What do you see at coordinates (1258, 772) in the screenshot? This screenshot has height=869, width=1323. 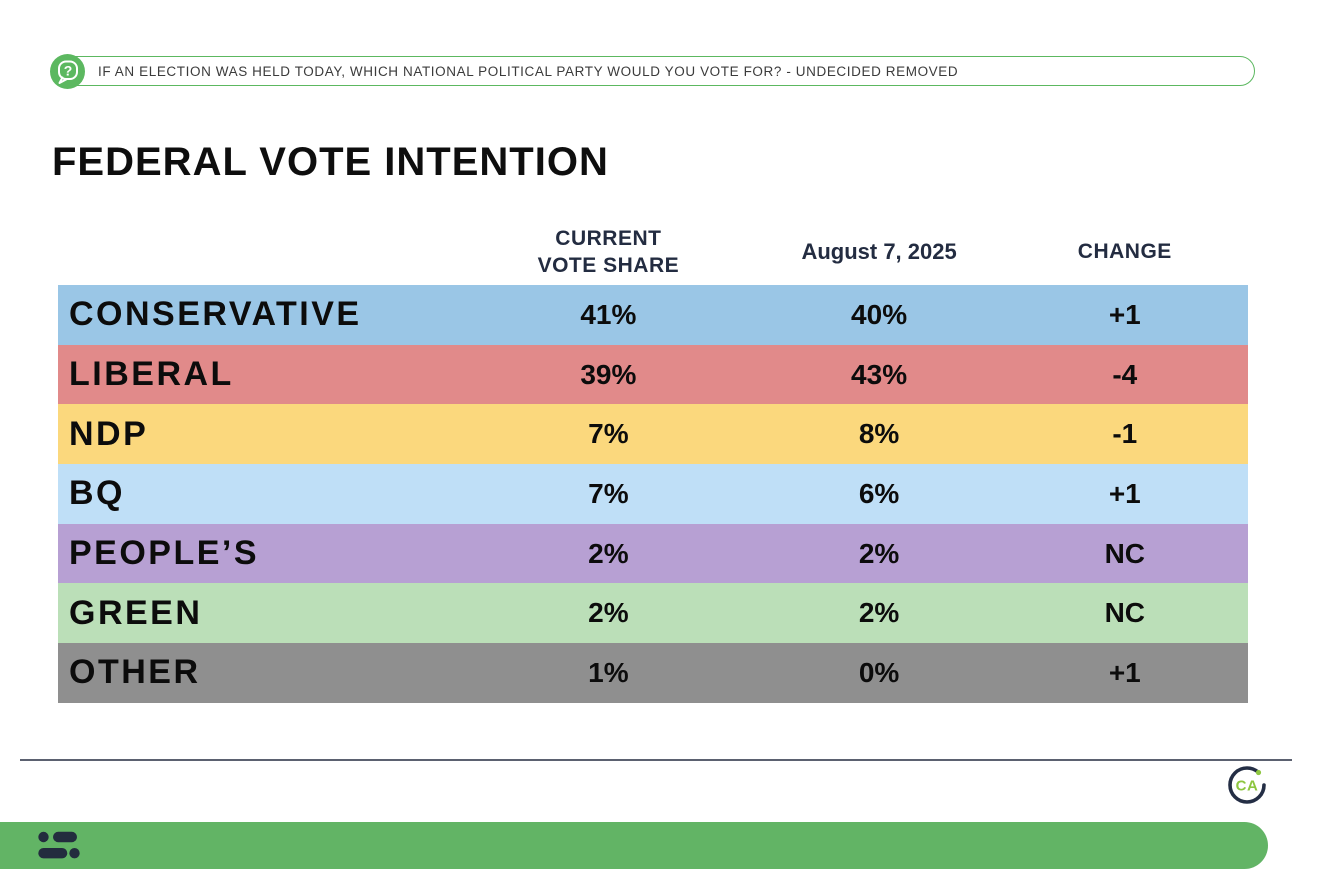 I see `logo-dot` at bounding box center [1258, 772].